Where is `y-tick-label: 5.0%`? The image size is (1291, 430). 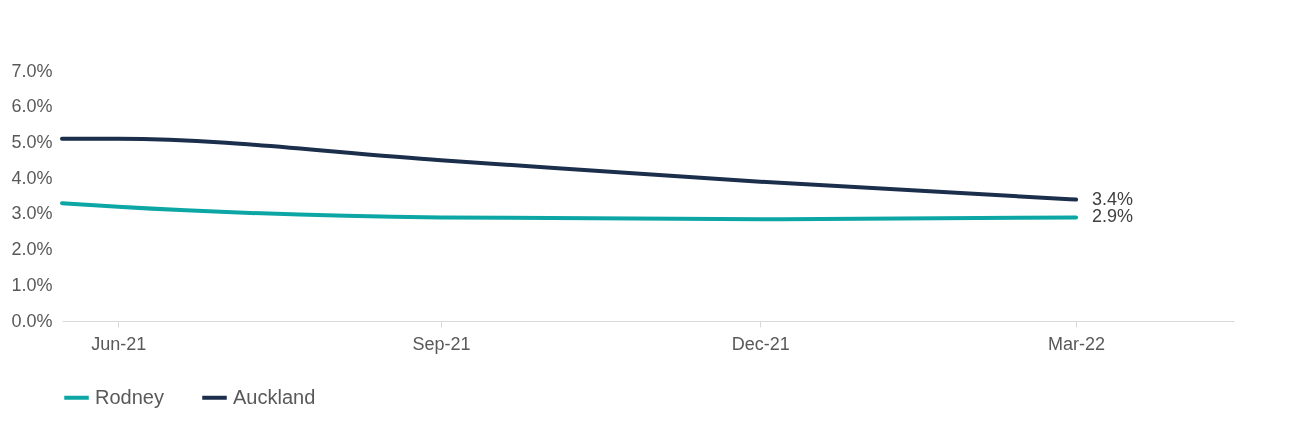
y-tick-label: 5.0% is located at coordinates (32, 141).